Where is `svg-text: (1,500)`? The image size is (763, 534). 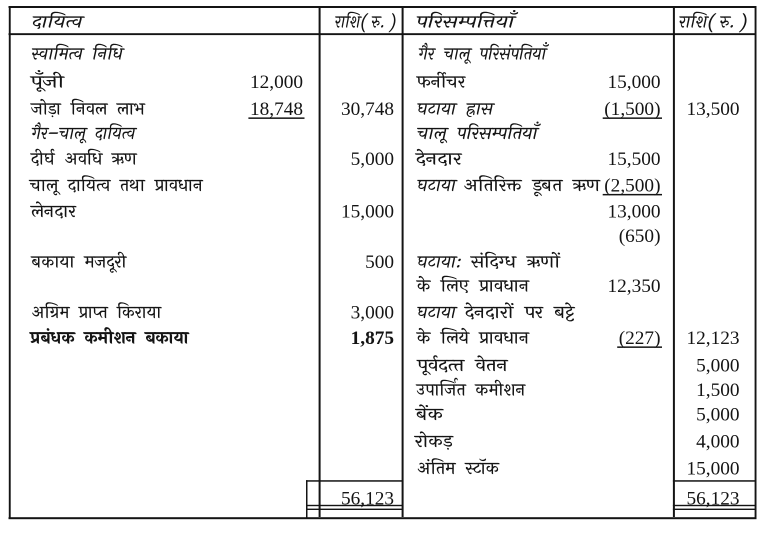 svg-text: (1,500) is located at coordinates (632, 109).